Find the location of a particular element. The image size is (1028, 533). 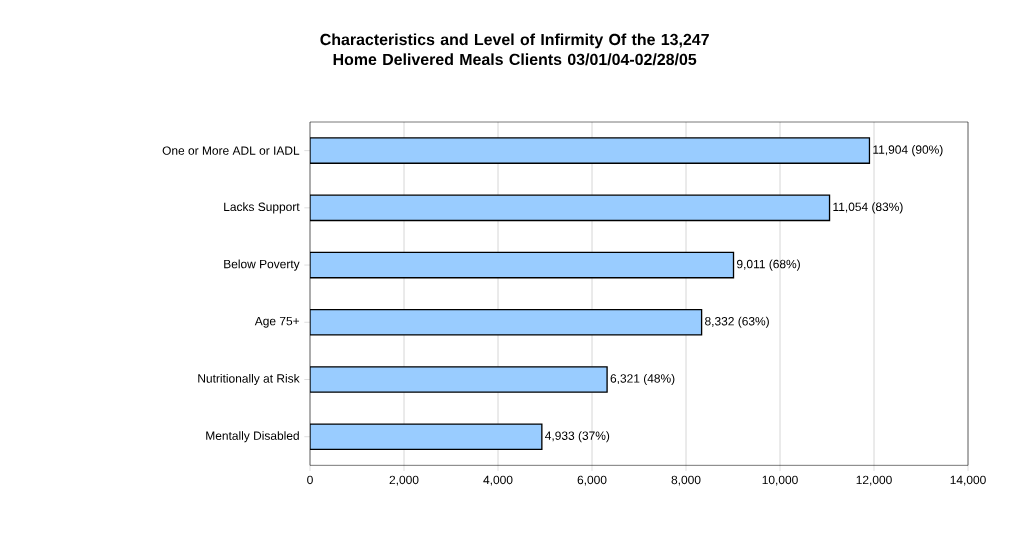

data-label: 11,054 (83%) is located at coordinates (868, 208).